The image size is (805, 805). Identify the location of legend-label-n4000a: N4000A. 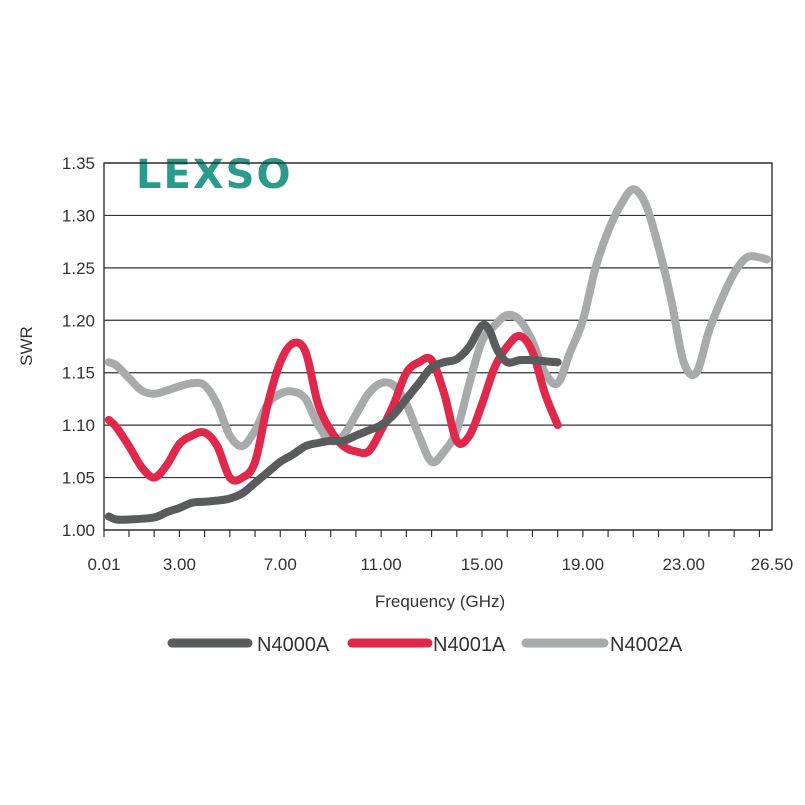
(293, 645).